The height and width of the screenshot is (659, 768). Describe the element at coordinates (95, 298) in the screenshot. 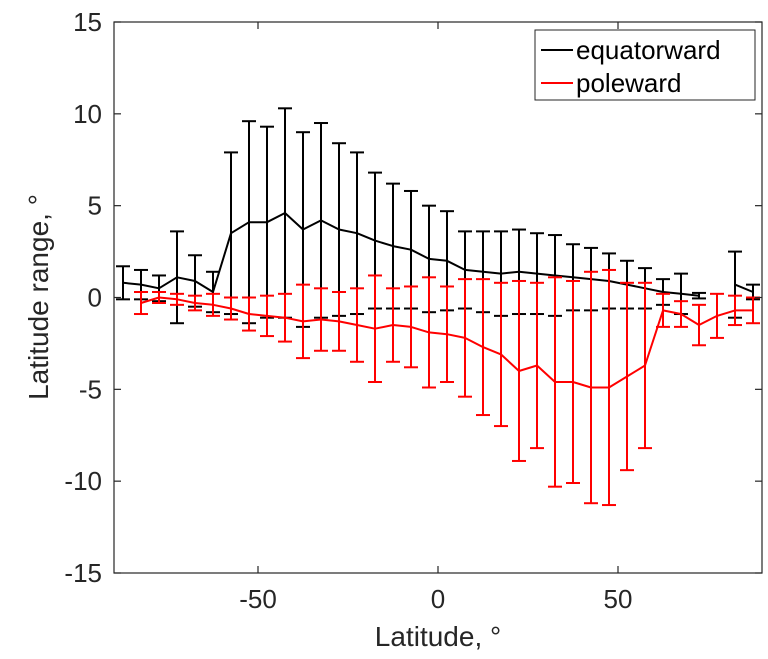

I see `y-tick-label: 0` at that location.